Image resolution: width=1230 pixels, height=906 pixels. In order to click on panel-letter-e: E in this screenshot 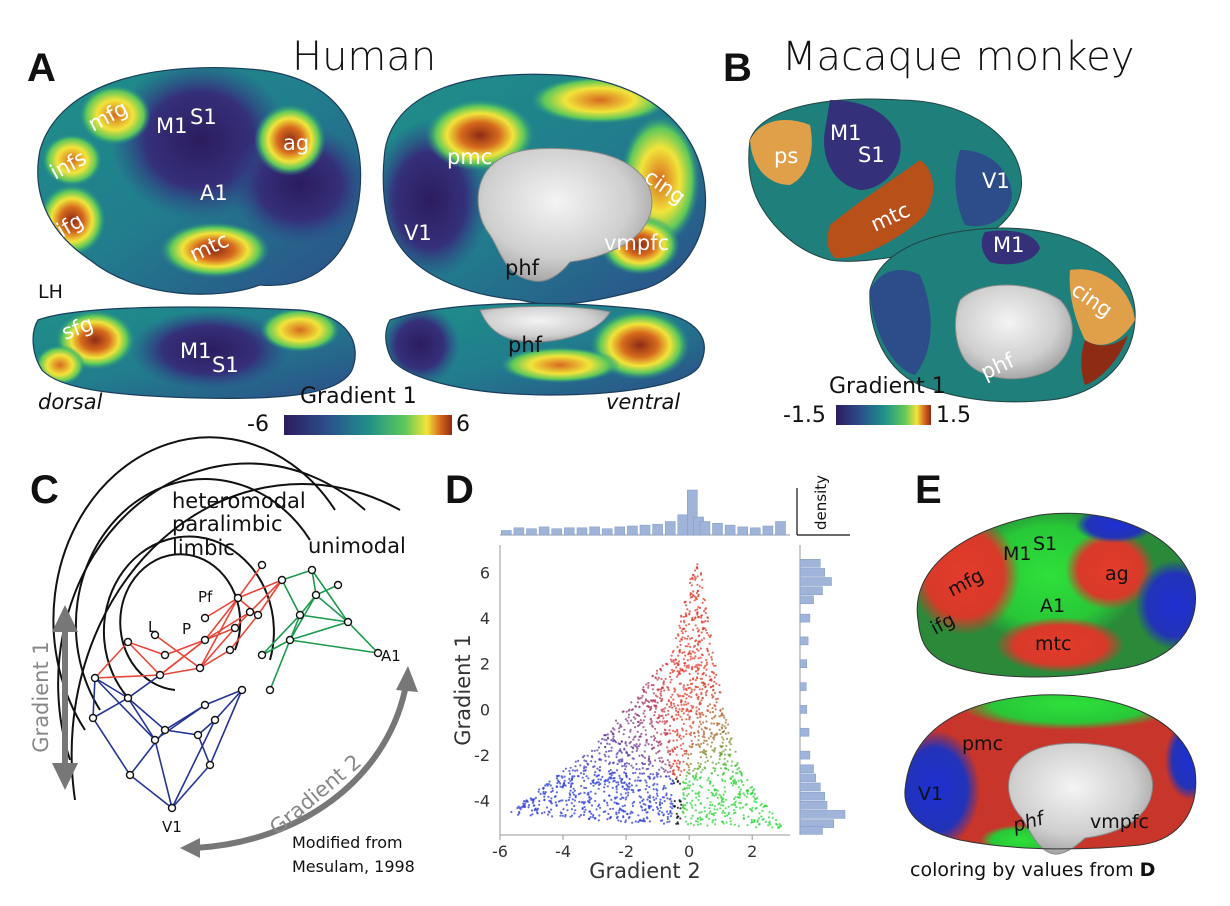, I will do `click(928, 490)`.